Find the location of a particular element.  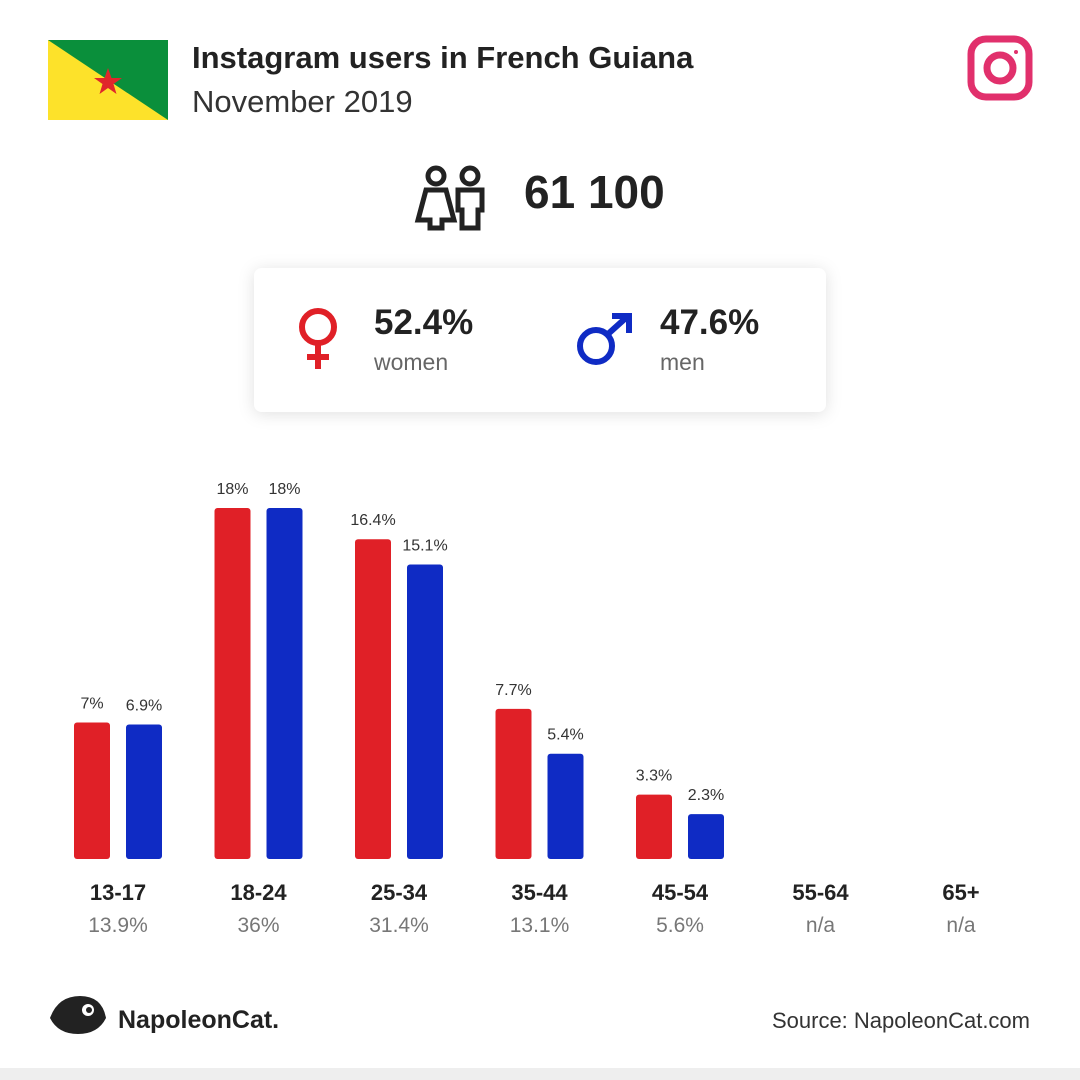

category-total: 5.6% is located at coordinates (680, 925).